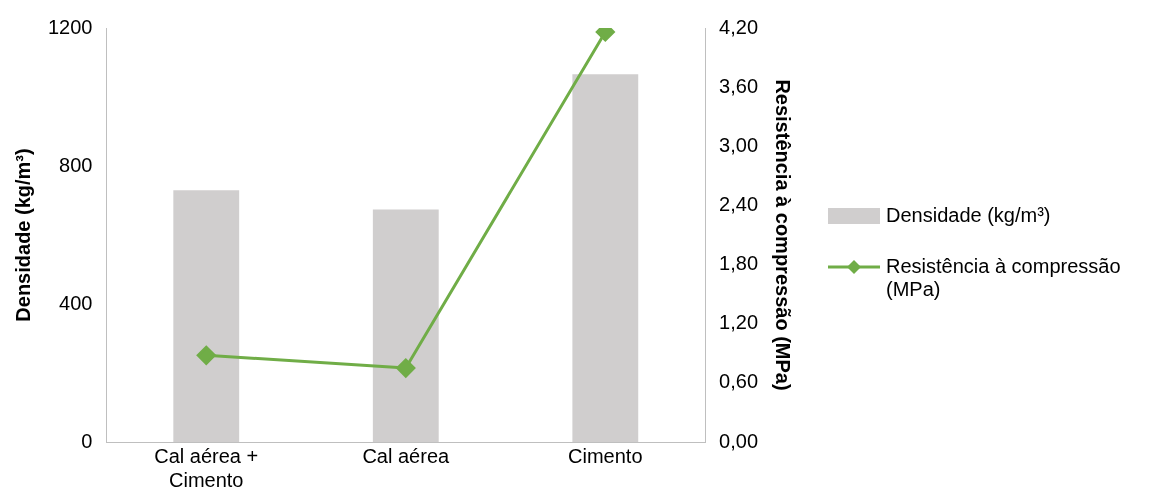 The height and width of the screenshot is (504, 1162). I want to click on y2-tick-label: 0,00, so click(739, 440).